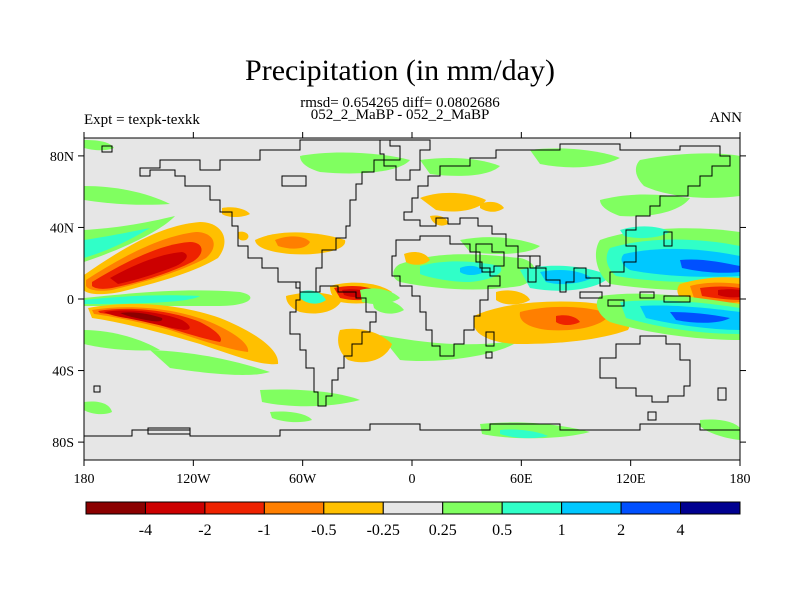 The width and height of the screenshot is (800, 600). I want to click on lat-tick-label: 80S, so click(63, 443).